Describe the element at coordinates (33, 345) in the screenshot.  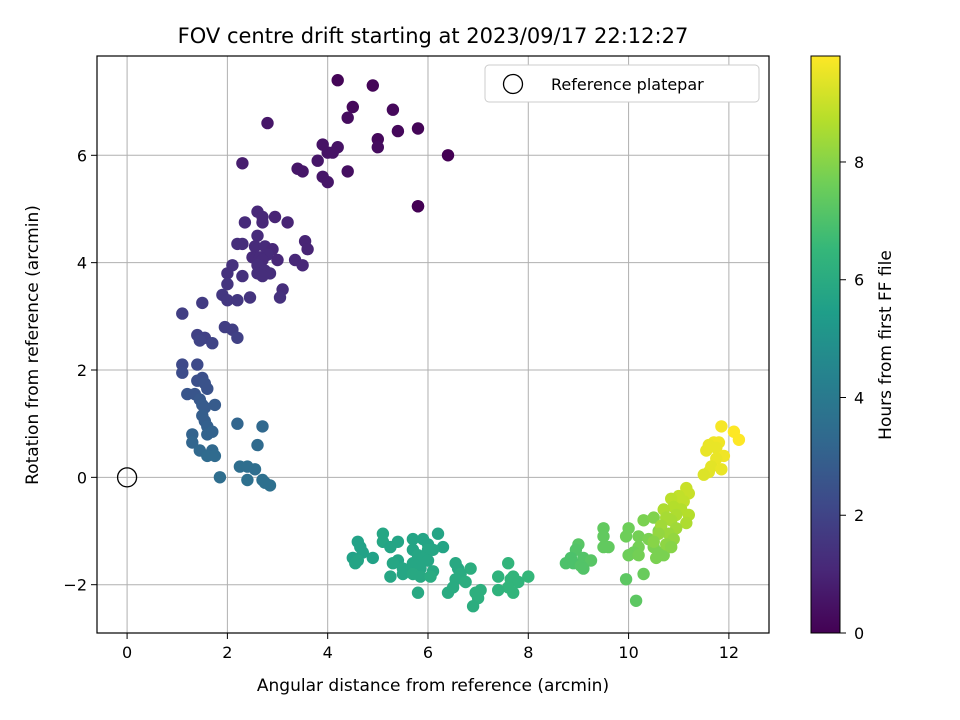
I see `y-axis-label: Rotation from reference (arcmin)` at that location.